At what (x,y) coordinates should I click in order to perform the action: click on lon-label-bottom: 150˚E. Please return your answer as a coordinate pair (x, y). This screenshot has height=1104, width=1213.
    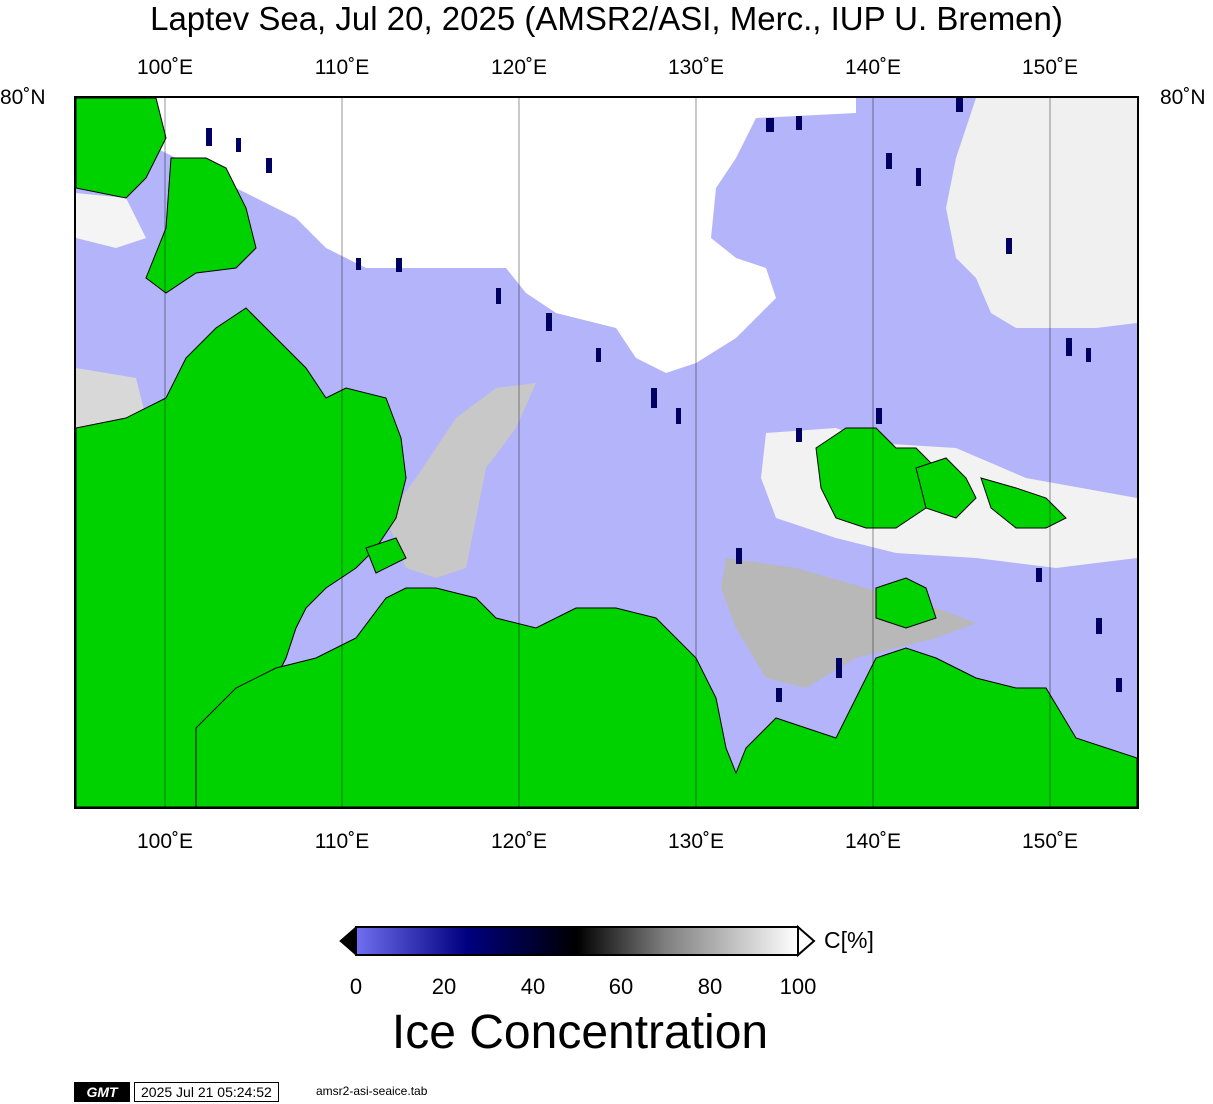
    Looking at the image, I should click on (1050, 841).